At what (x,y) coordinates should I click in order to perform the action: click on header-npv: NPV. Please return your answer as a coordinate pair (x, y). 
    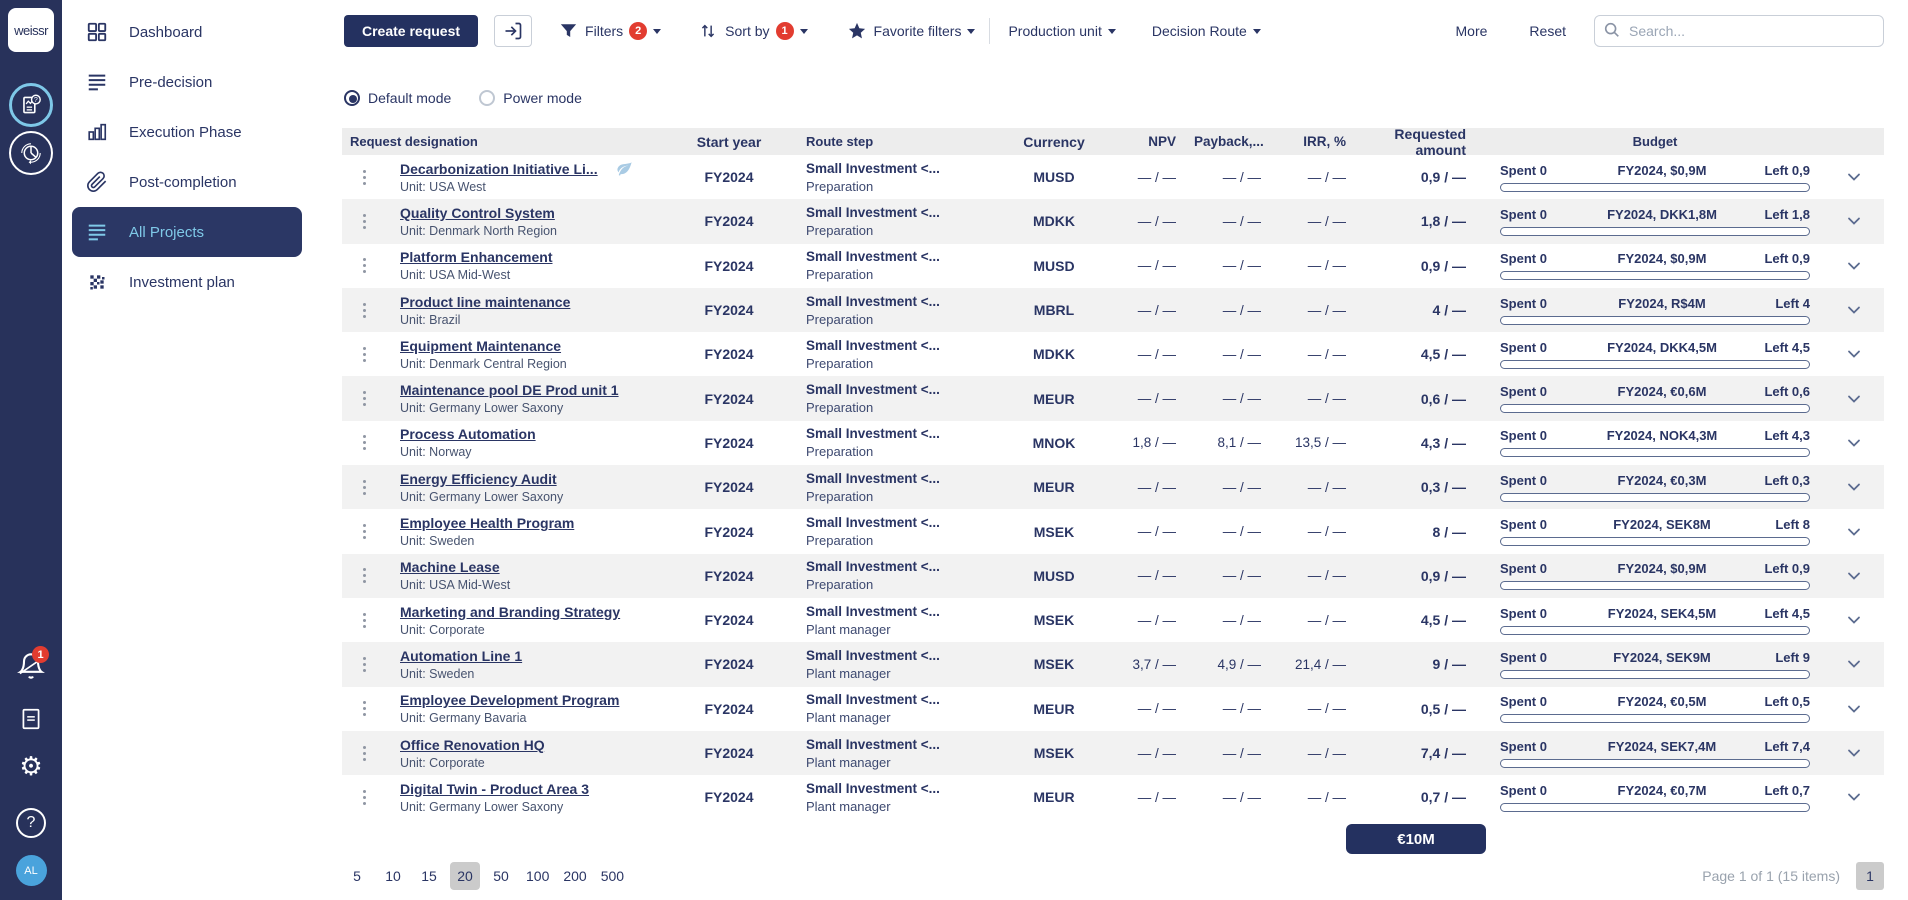
    Looking at the image, I should click on (1162, 141).